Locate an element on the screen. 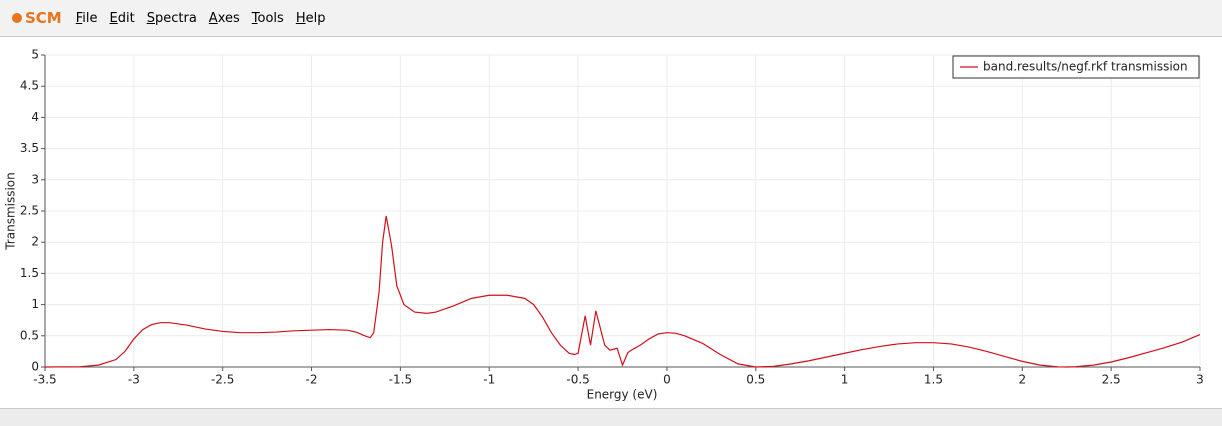 The image size is (1222, 426). y-axis-label: Transmission is located at coordinates (11, 211).